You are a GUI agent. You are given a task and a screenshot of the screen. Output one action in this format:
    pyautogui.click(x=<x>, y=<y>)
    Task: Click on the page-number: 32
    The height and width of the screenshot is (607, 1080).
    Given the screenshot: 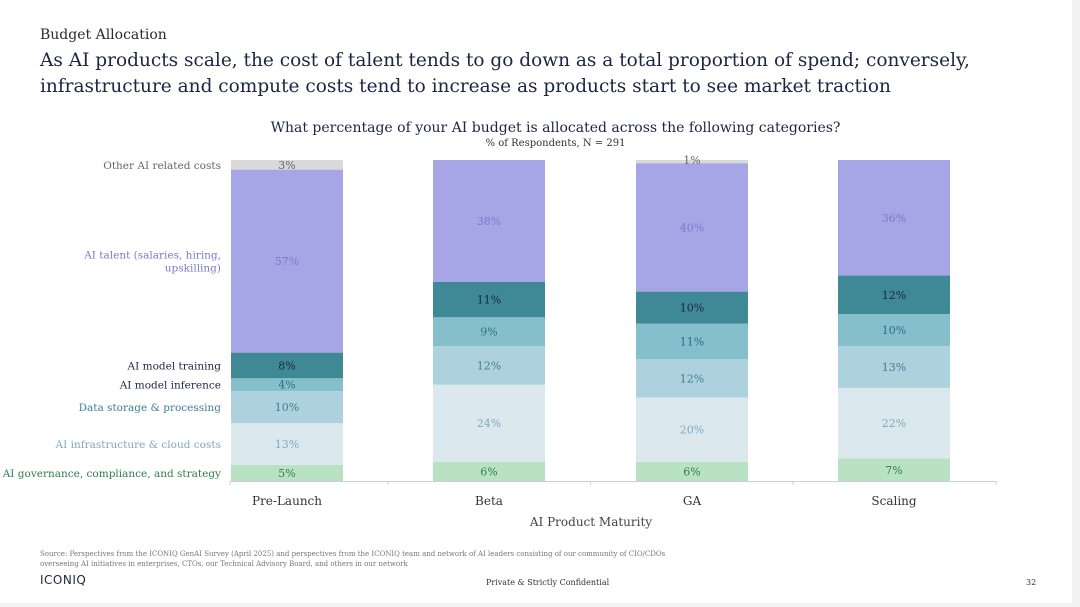 What is the action you would take?
    pyautogui.click(x=1031, y=582)
    